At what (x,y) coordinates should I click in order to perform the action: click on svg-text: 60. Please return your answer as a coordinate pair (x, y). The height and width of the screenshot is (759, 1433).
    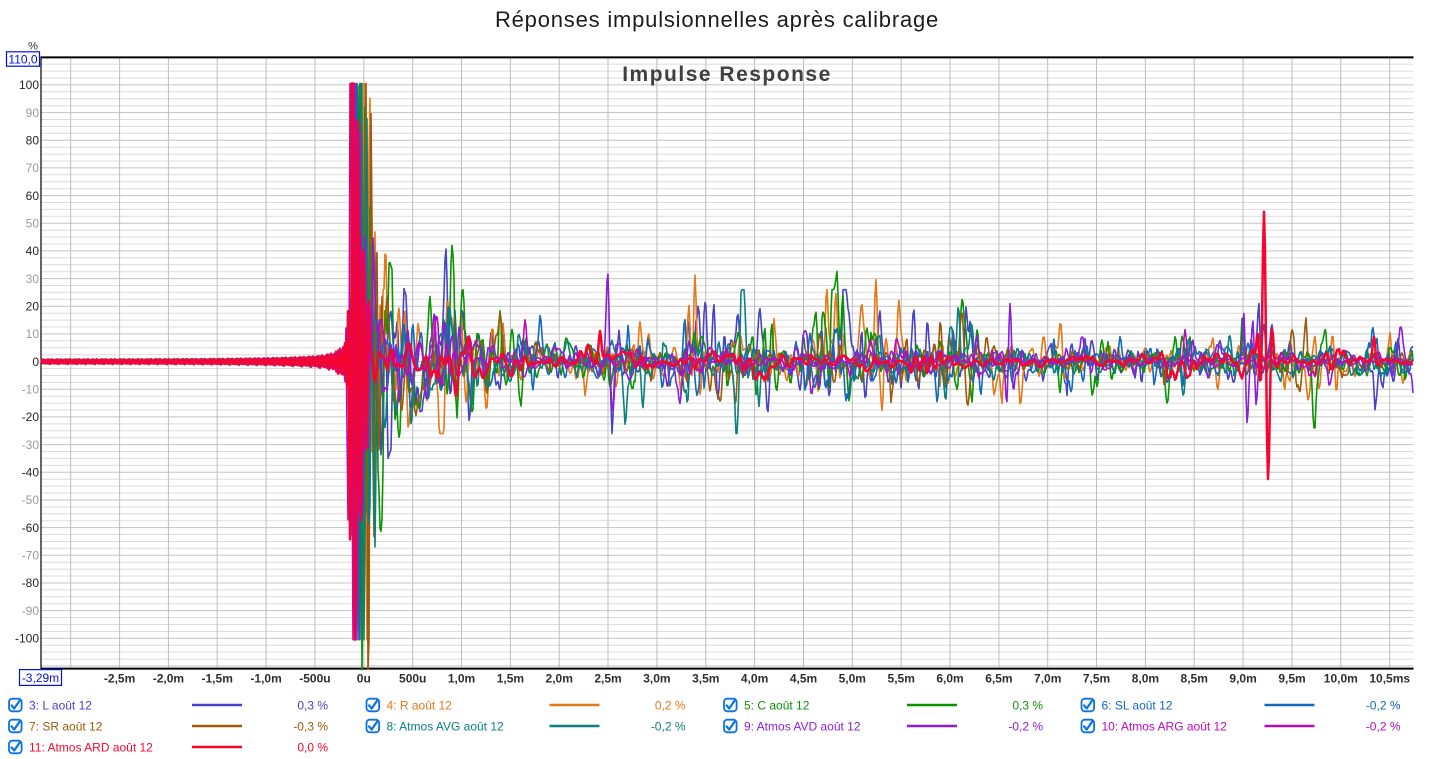
    Looking at the image, I should click on (33, 196).